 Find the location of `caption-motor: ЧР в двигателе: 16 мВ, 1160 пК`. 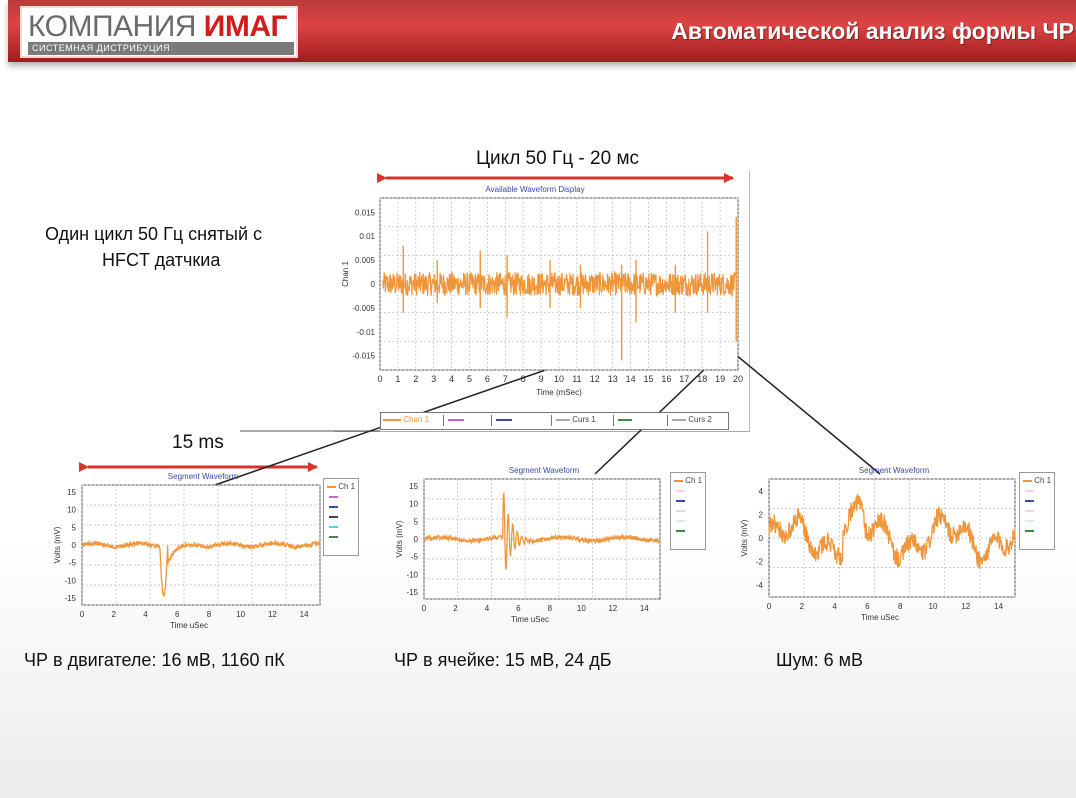

caption-motor: ЧР в двигателе: 16 мВ, 1160 пК is located at coordinates (154, 660).